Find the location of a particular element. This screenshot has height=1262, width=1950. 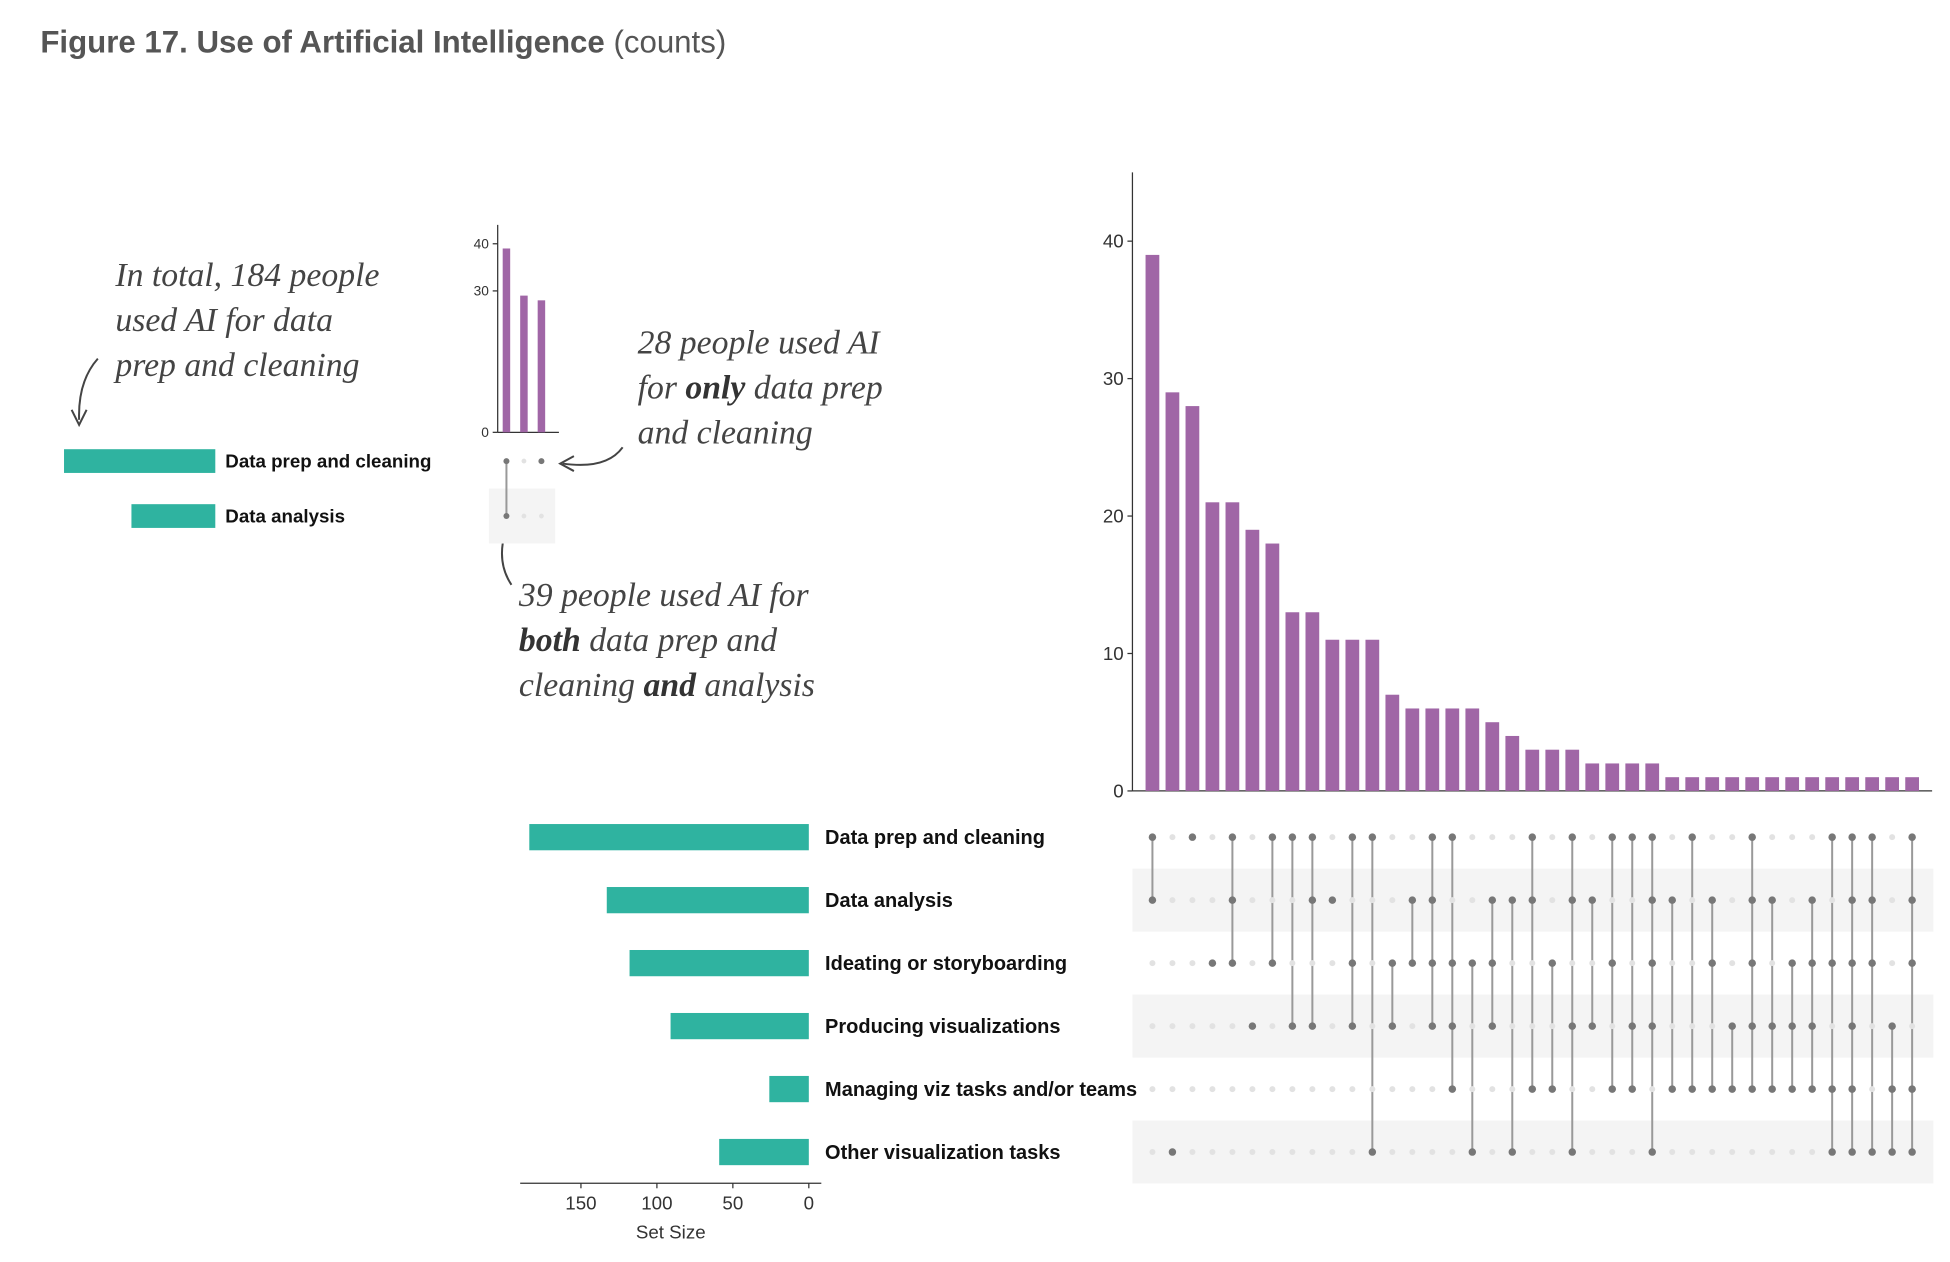

set-label: Ideating or storyboarding is located at coordinates (946, 964).